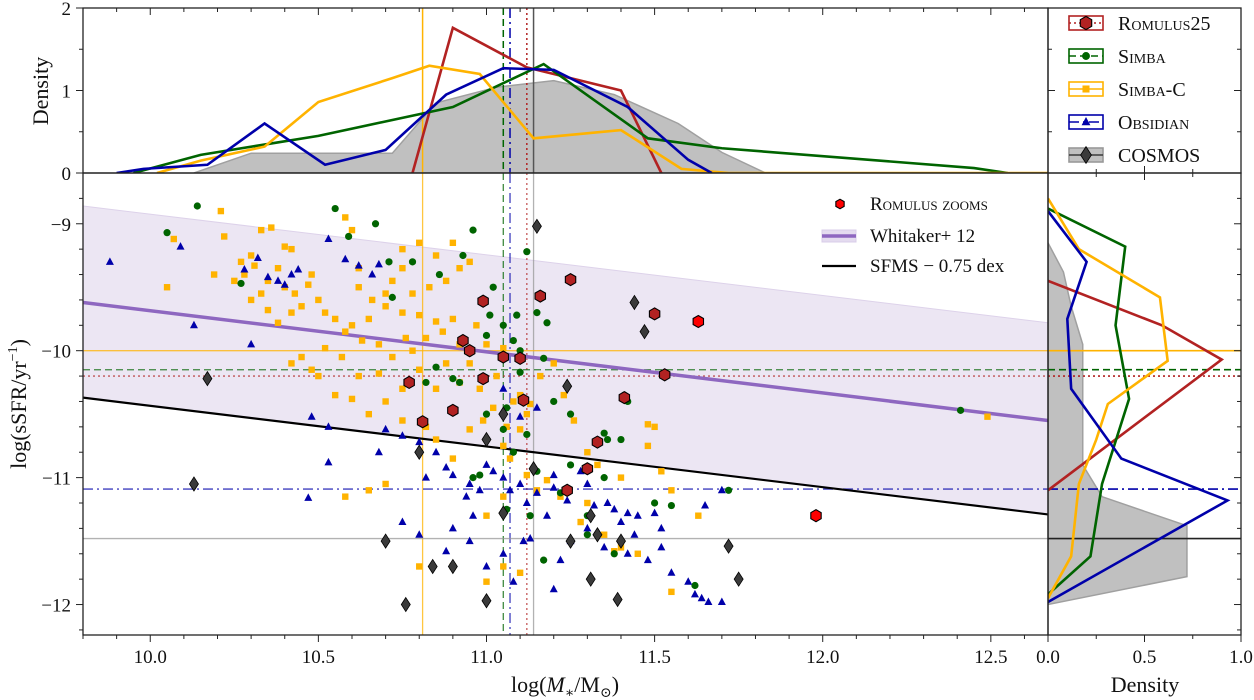 Image resolution: width=1254 pixels, height=700 pixels. I want to click on right-hist-romulus25-line, so click(1136, 385).